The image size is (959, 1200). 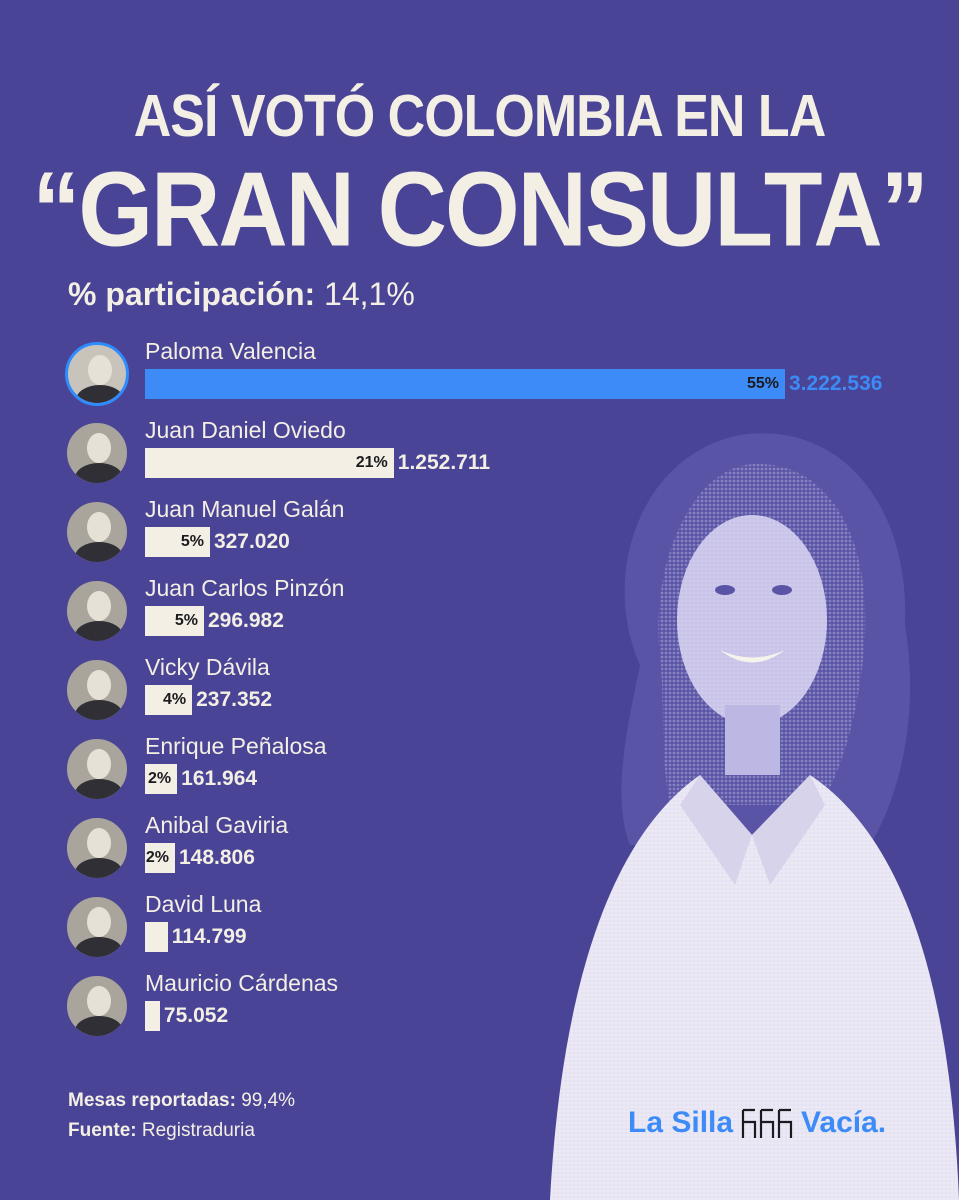 What do you see at coordinates (209, 936) in the screenshot?
I see `vote-count-label: 114.799` at bounding box center [209, 936].